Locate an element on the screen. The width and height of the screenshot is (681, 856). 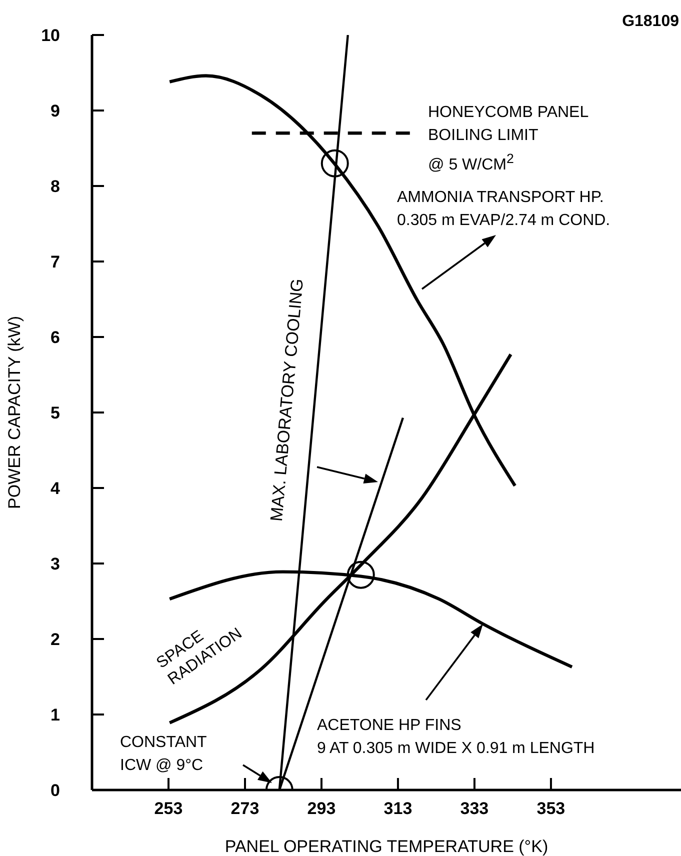
series-label: AMMONIA TRANSPORT HP. 0.305 m EVAP/2.74 m COND. is located at coordinates (503, 209).